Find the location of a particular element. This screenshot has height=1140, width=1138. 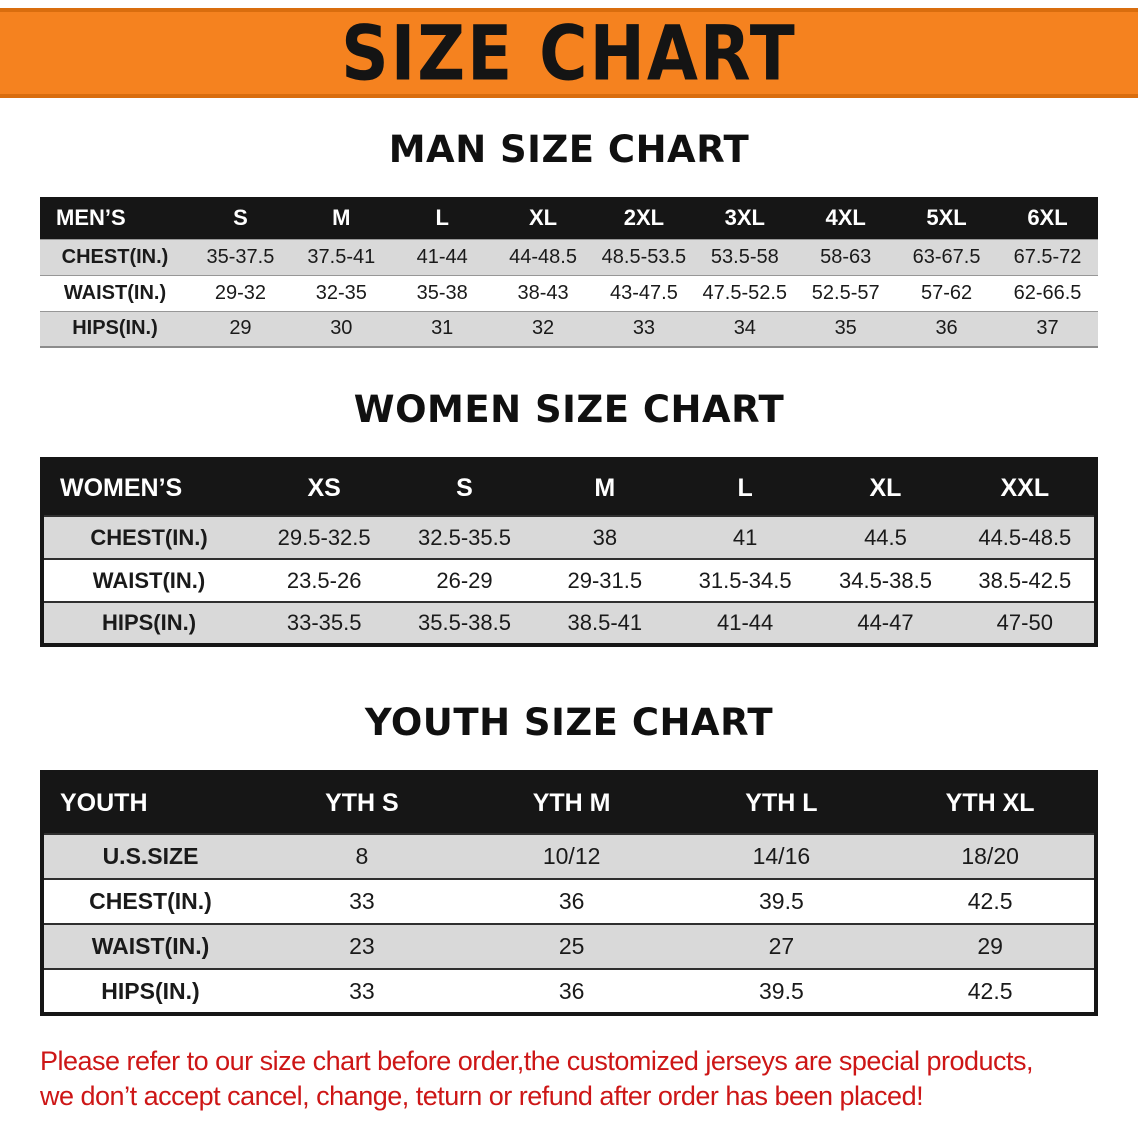

men-section-heading: MAN SIZE CHART is located at coordinates (569, 149).